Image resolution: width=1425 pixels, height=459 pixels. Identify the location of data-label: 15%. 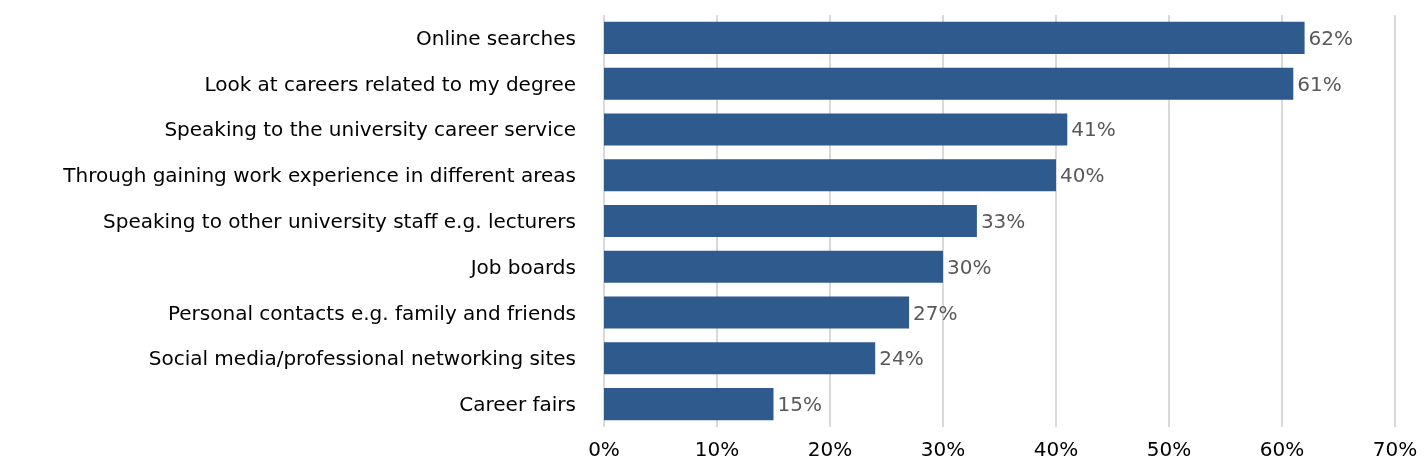
(799, 404).